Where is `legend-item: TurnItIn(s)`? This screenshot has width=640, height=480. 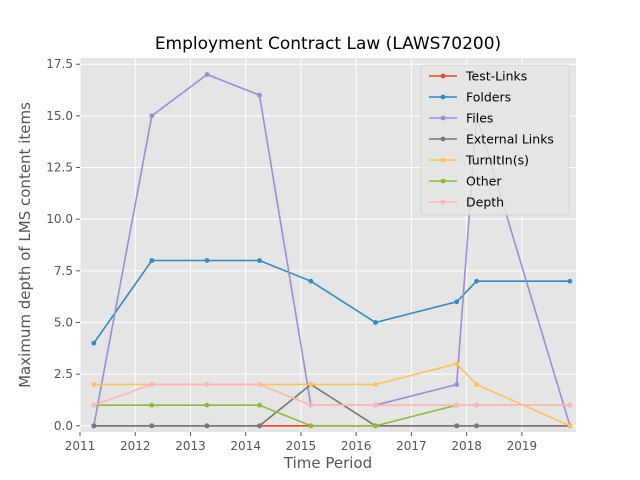
legend-item: TurnItIn(s) is located at coordinates (479, 160).